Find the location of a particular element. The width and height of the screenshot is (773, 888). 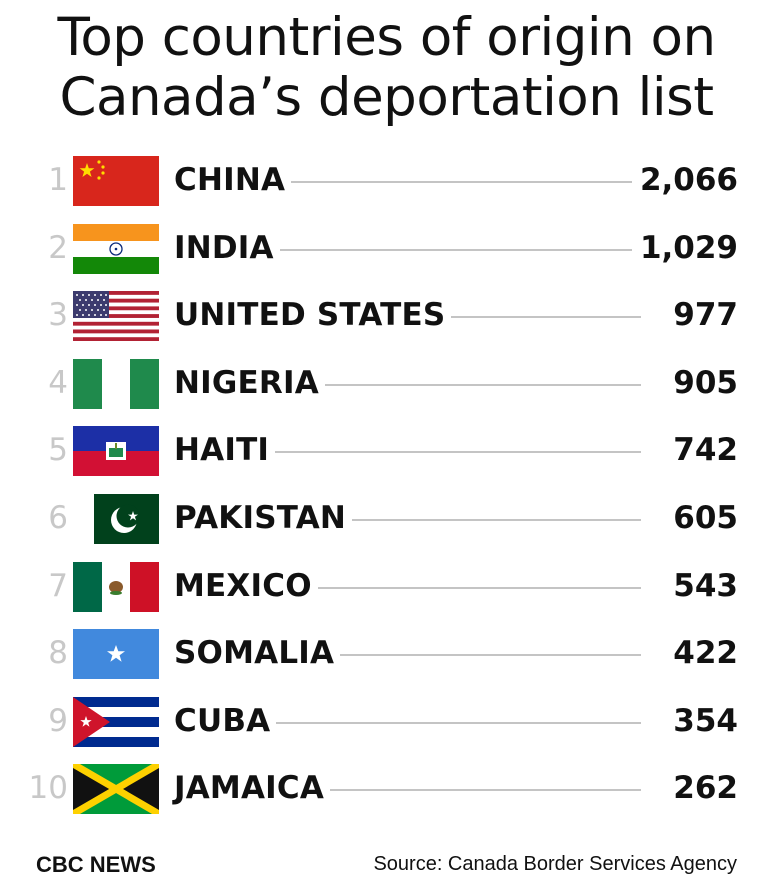

value-label: 354 is located at coordinates (701, 720).